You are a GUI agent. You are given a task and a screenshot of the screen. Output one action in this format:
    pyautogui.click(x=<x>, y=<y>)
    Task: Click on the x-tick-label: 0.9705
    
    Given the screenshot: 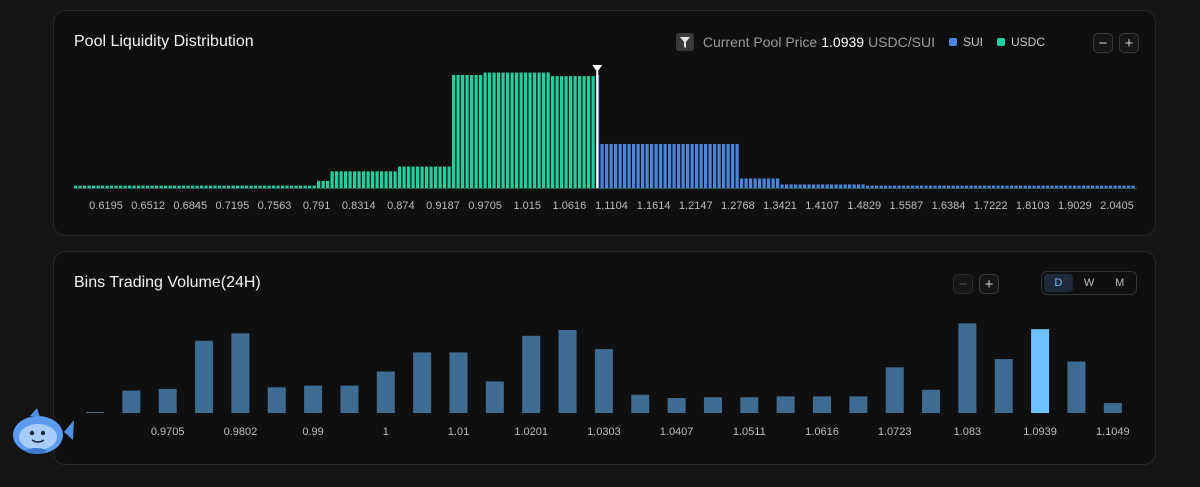 What is the action you would take?
    pyautogui.click(x=485, y=206)
    